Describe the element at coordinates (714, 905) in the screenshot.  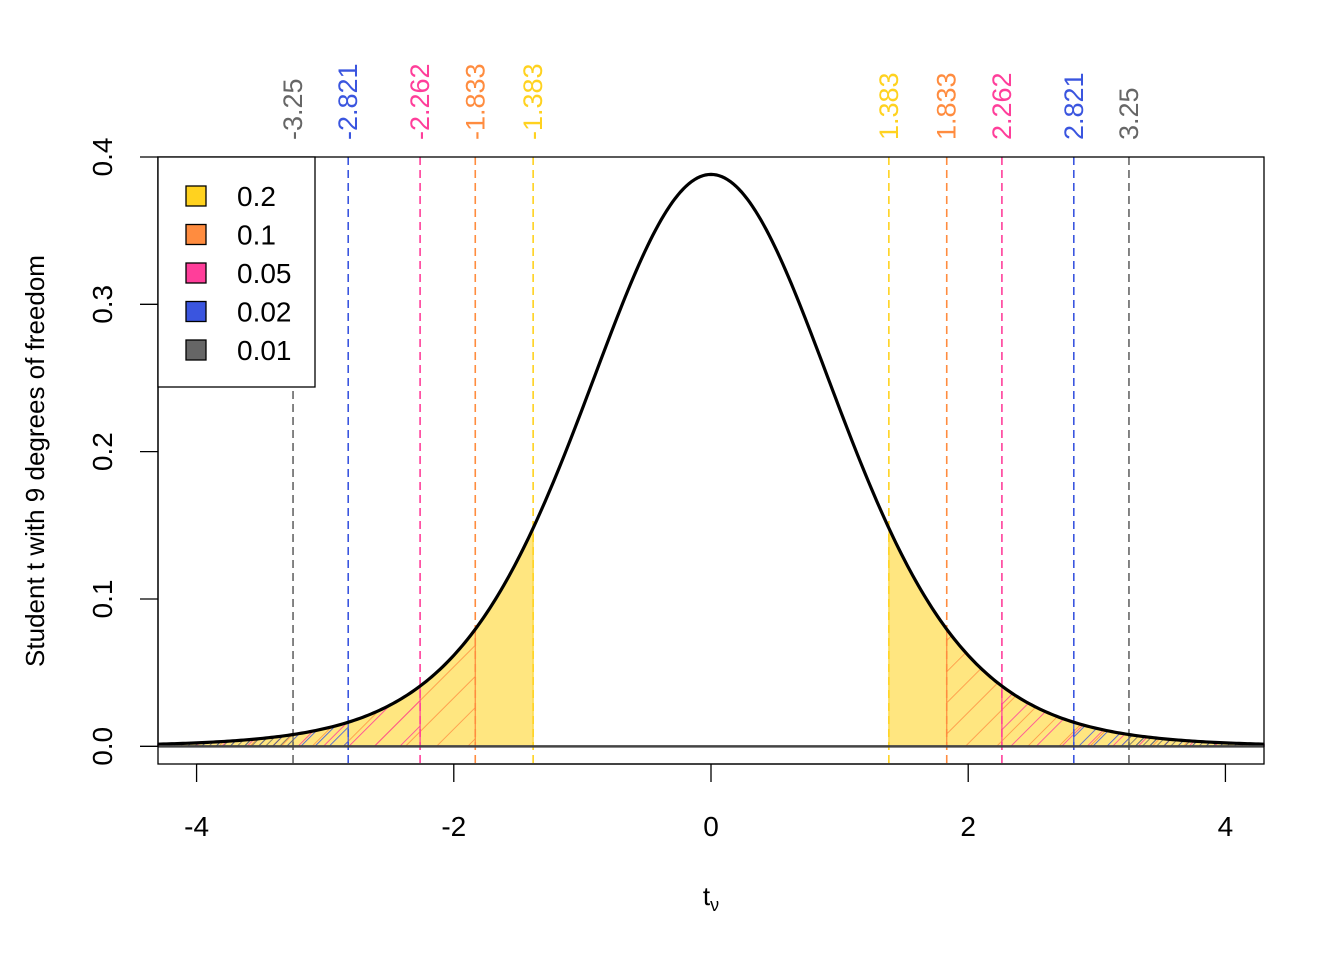
I see `x-axis-title-subscript: ν` at that location.